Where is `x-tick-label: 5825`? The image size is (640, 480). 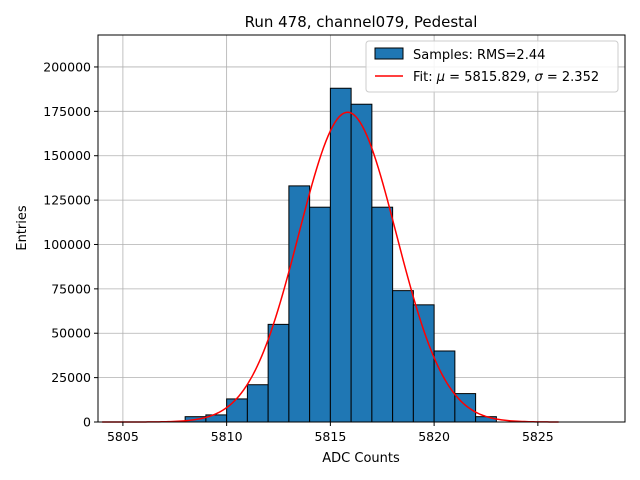
x-tick-label: 5825 is located at coordinates (538, 436).